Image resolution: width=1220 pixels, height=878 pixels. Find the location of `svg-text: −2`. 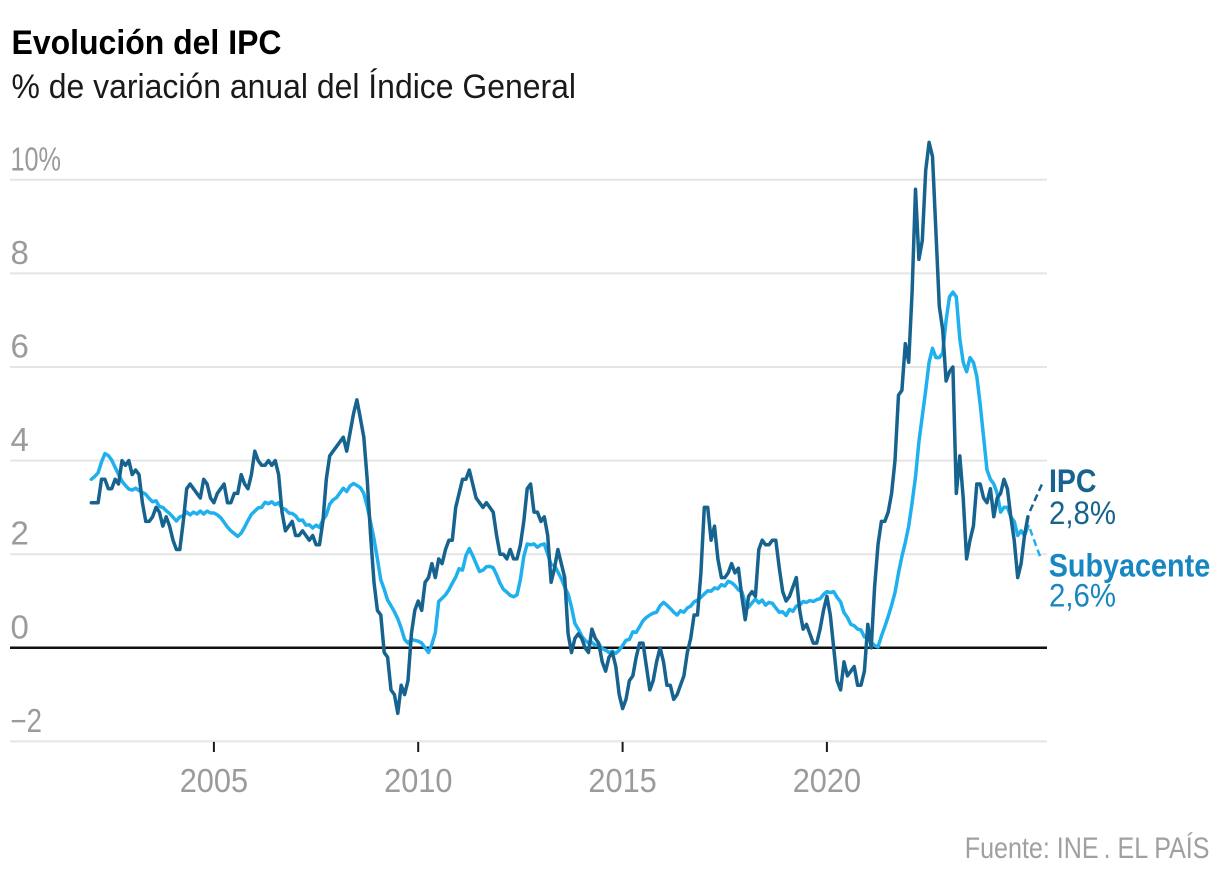

svg-text: −2 is located at coordinates (27, 720).